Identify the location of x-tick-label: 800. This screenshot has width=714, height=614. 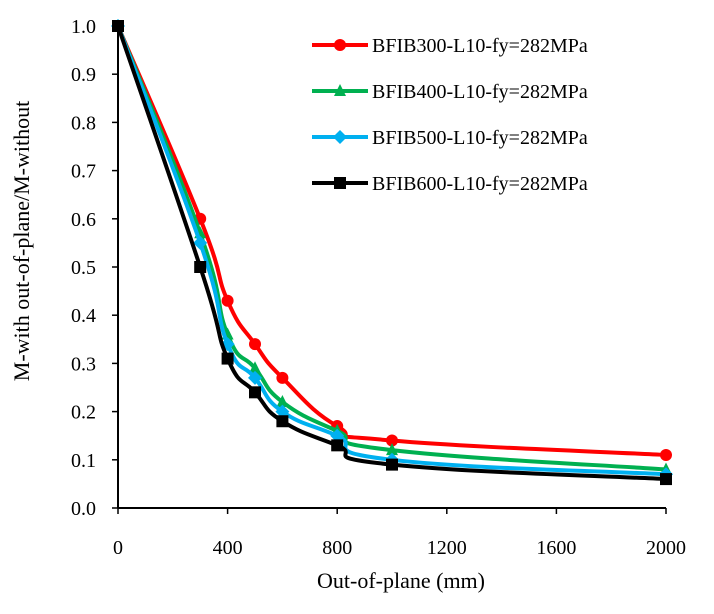
(337, 548).